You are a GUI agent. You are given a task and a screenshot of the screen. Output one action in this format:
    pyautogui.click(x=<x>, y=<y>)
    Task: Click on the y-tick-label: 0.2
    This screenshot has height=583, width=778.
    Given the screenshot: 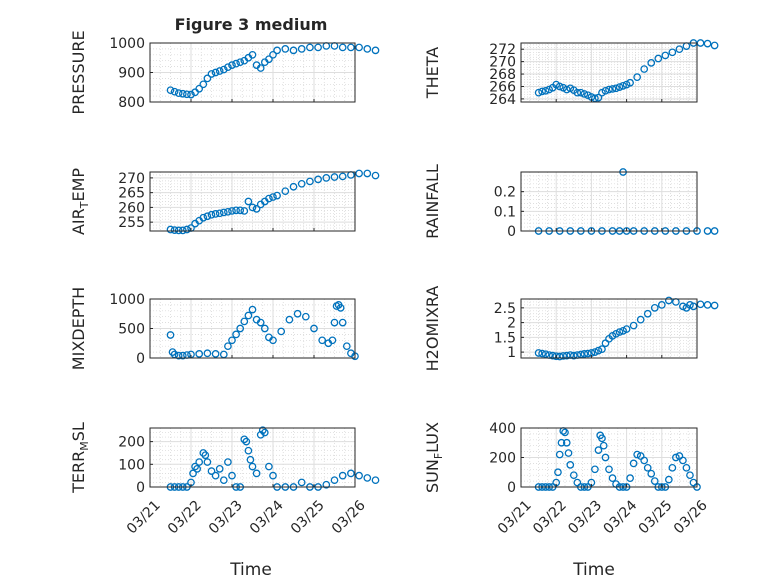 What is the action you would take?
    pyautogui.click(x=505, y=193)
    